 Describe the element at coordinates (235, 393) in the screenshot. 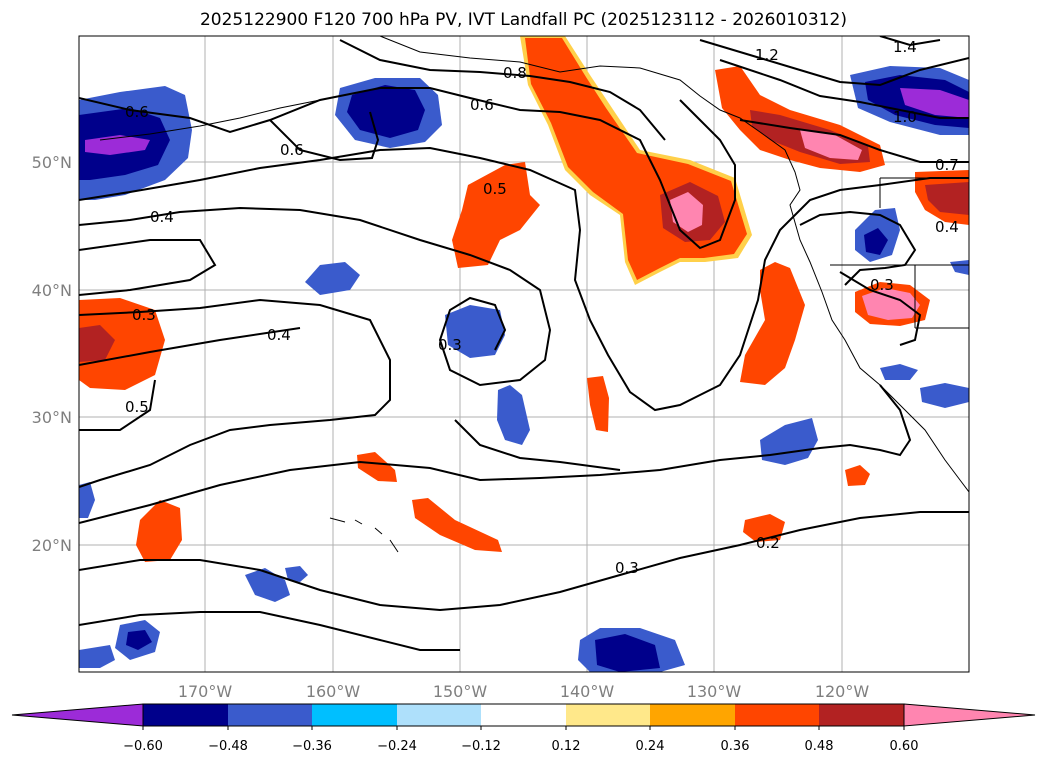

I see `contour-0-3-west` at that location.